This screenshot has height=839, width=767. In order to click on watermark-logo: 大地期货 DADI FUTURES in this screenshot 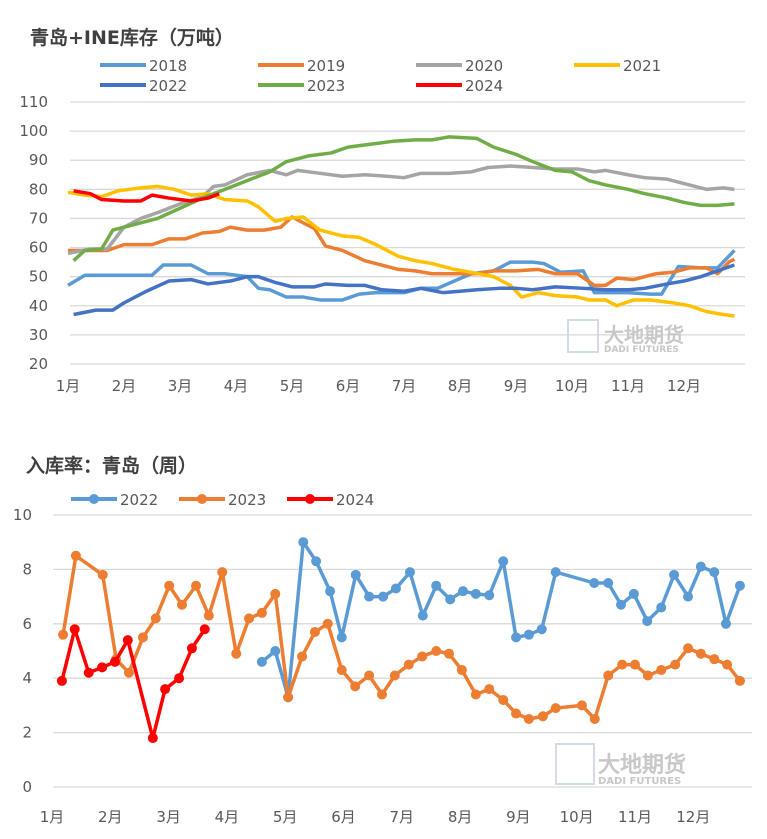, I will do `click(625, 337)`.